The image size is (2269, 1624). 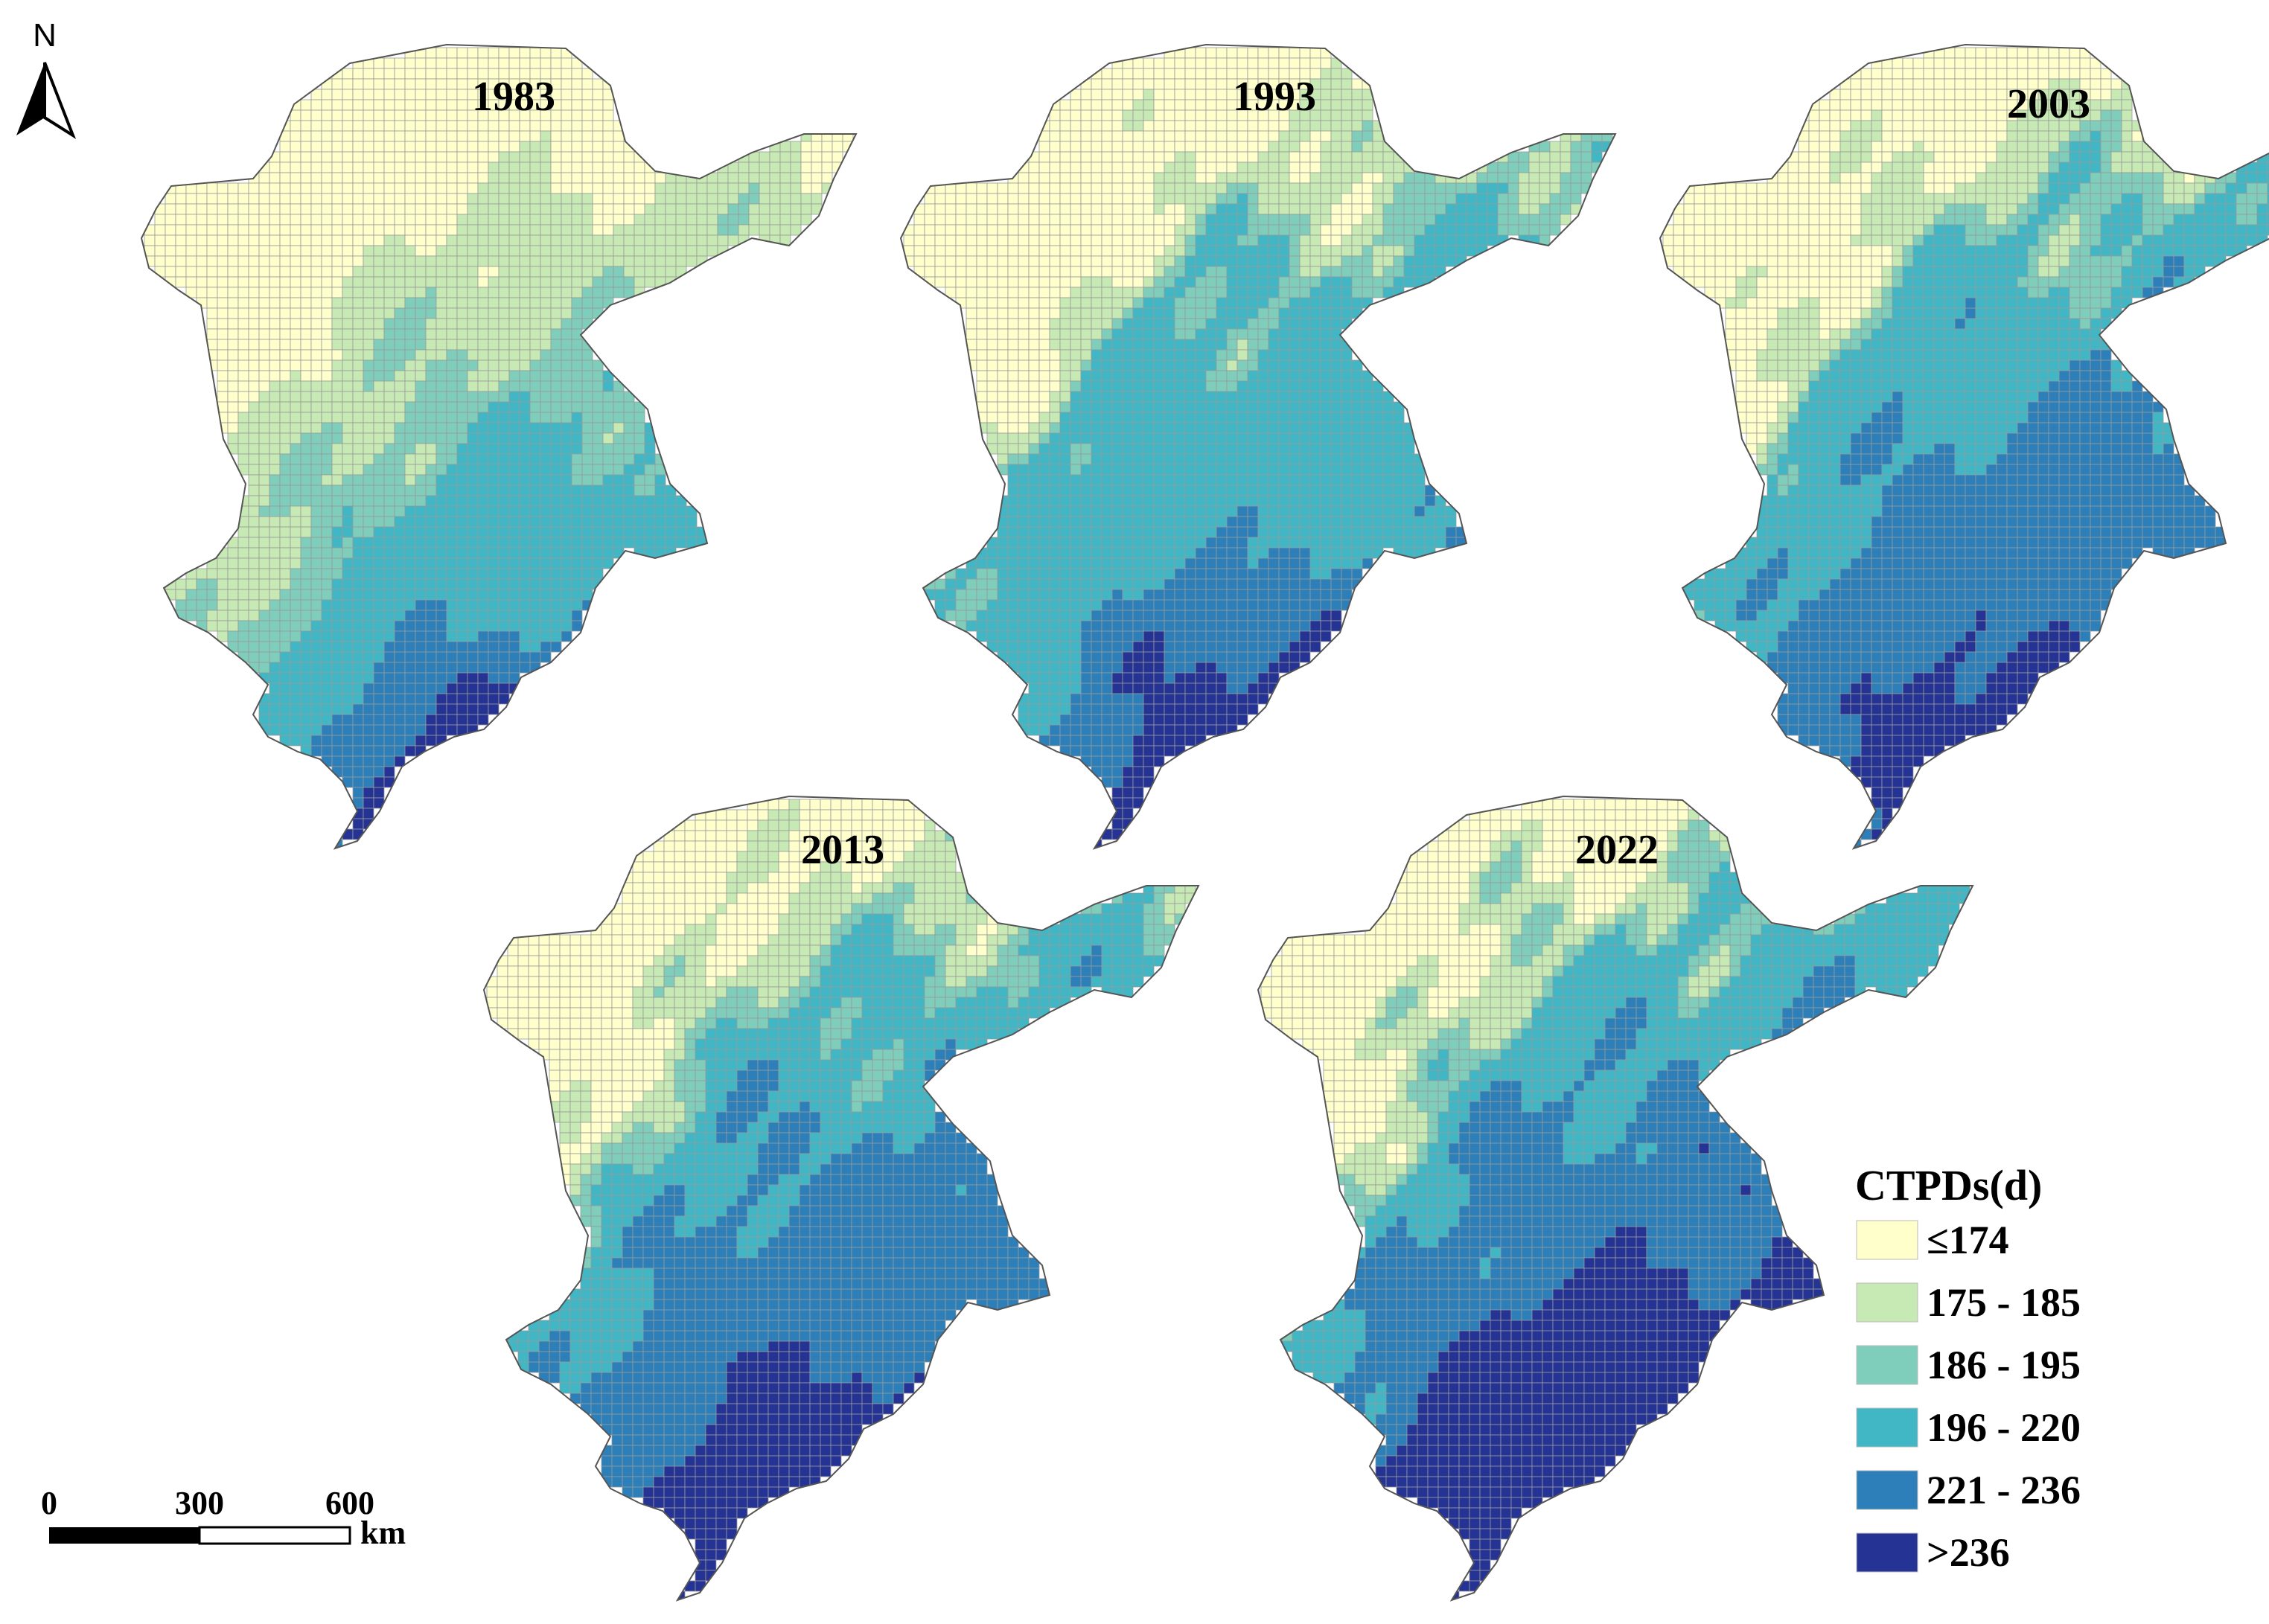 What do you see at coordinates (383, 1533) in the screenshot?
I see `scale-unit: km` at bounding box center [383, 1533].